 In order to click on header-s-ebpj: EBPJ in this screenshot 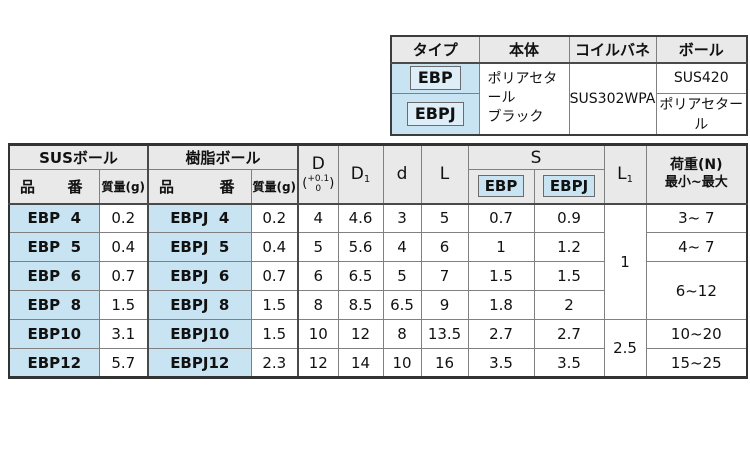, I will do `click(569, 187)`.